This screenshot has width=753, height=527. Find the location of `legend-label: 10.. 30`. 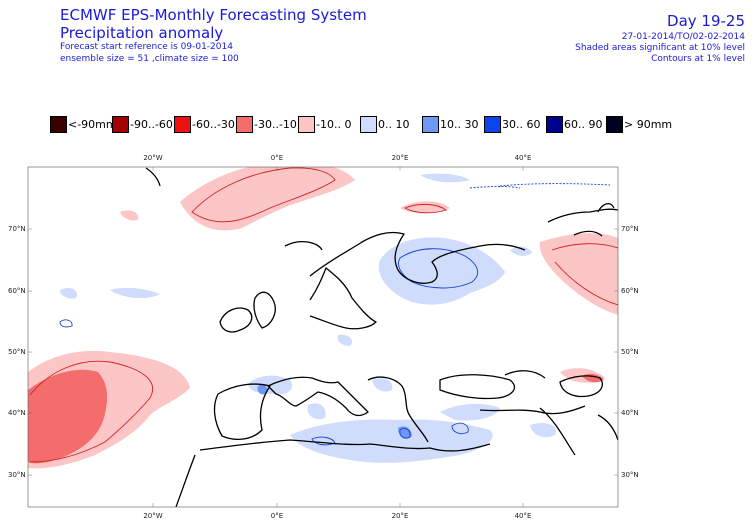

legend-label: 10.. 30 is located at coordinates (459, 124).